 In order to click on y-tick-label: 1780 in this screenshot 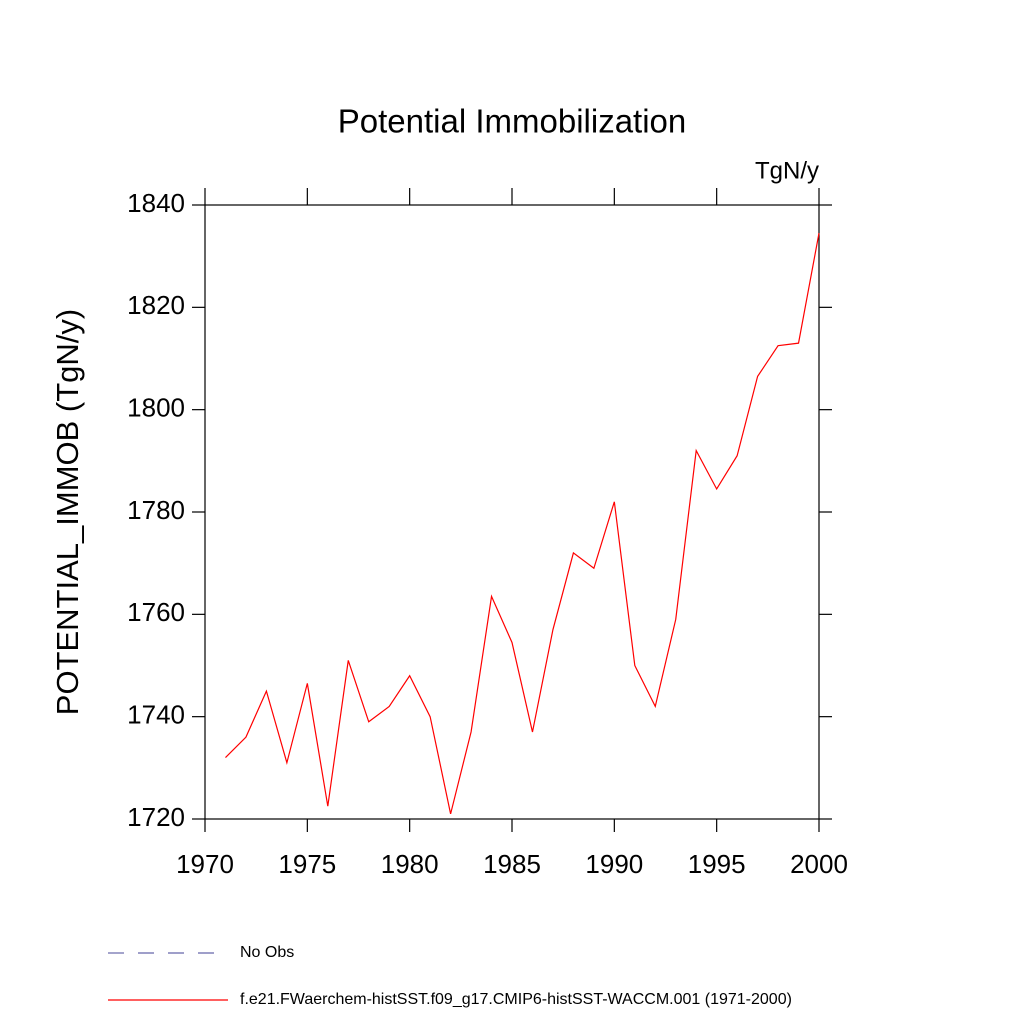, I will do `click(156, 510)`.